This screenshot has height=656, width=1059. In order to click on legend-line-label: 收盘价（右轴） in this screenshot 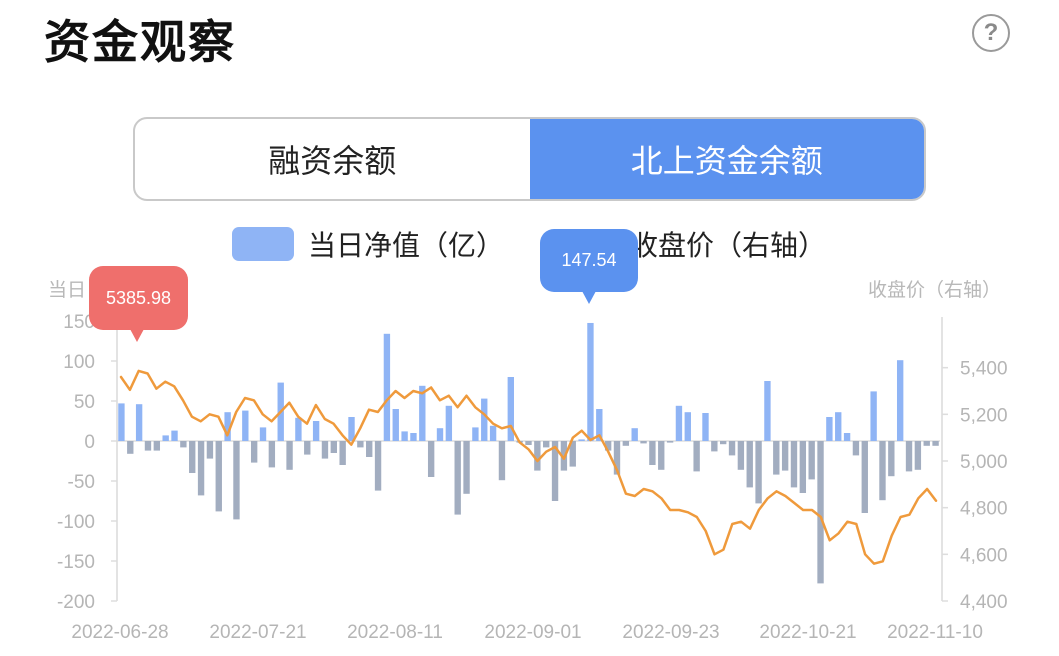, I will do `click(728, 245)`.